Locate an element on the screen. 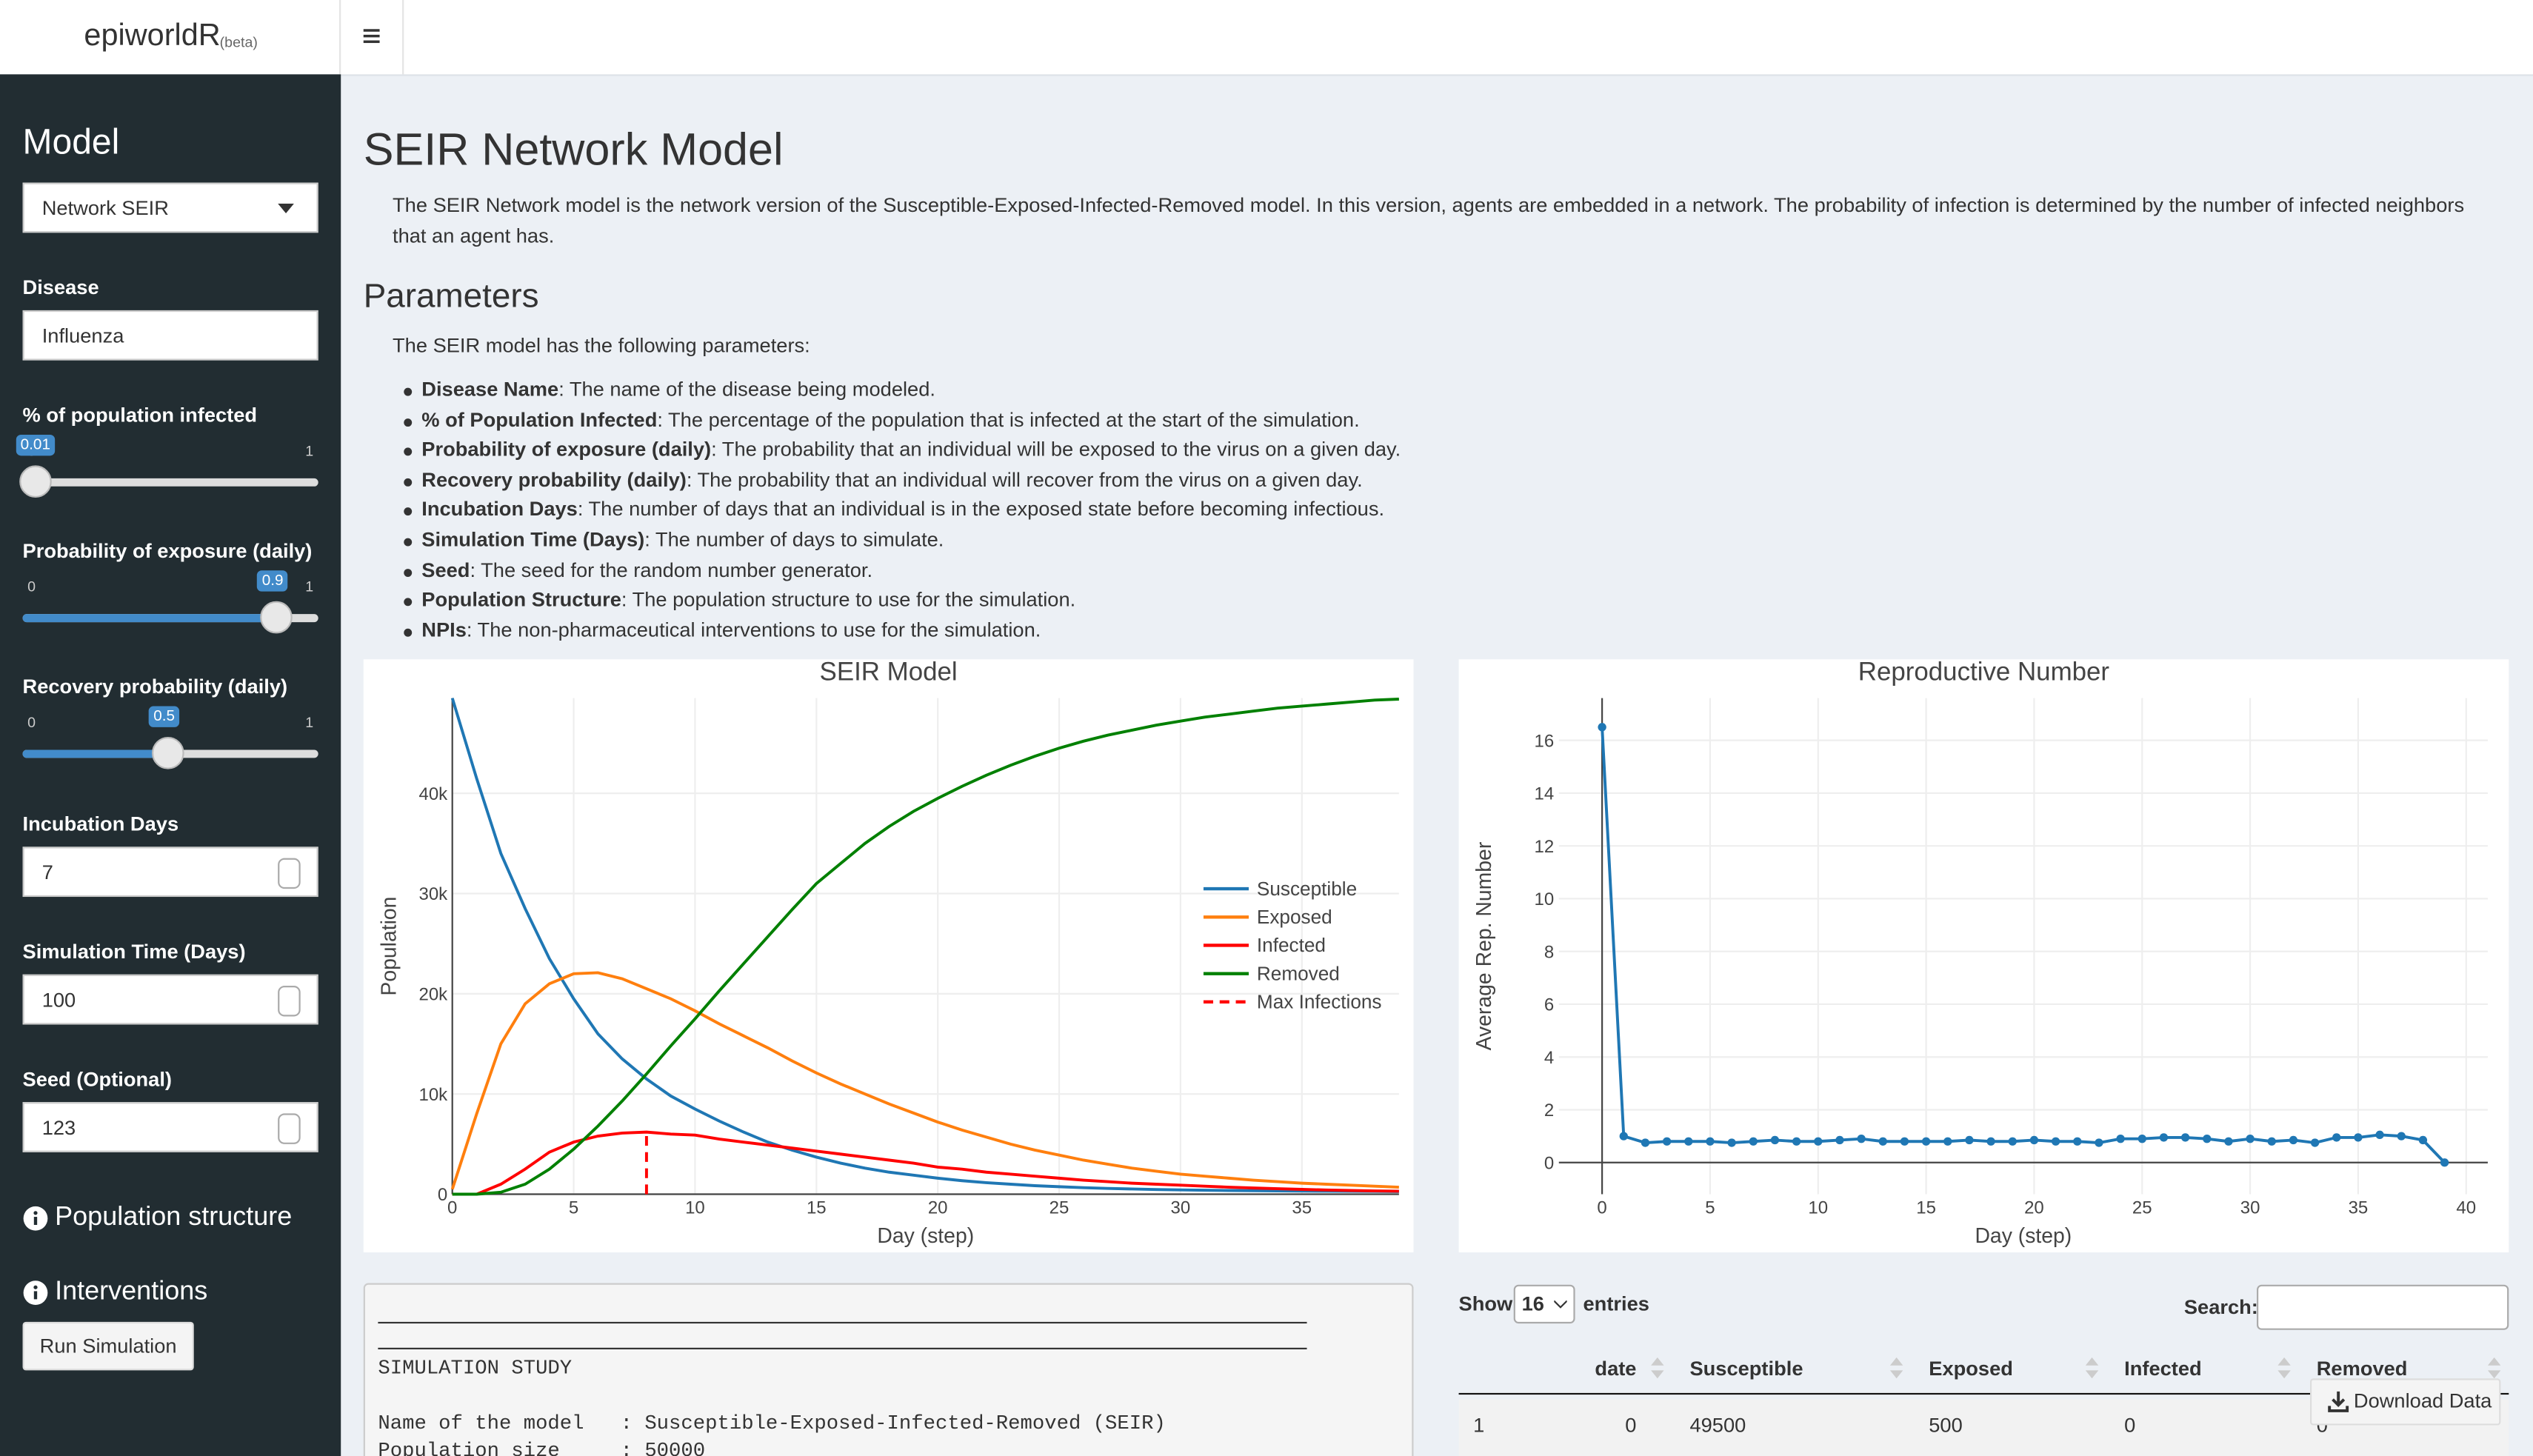  run-button: Run Simulation is located at coordinates (108, 1346).